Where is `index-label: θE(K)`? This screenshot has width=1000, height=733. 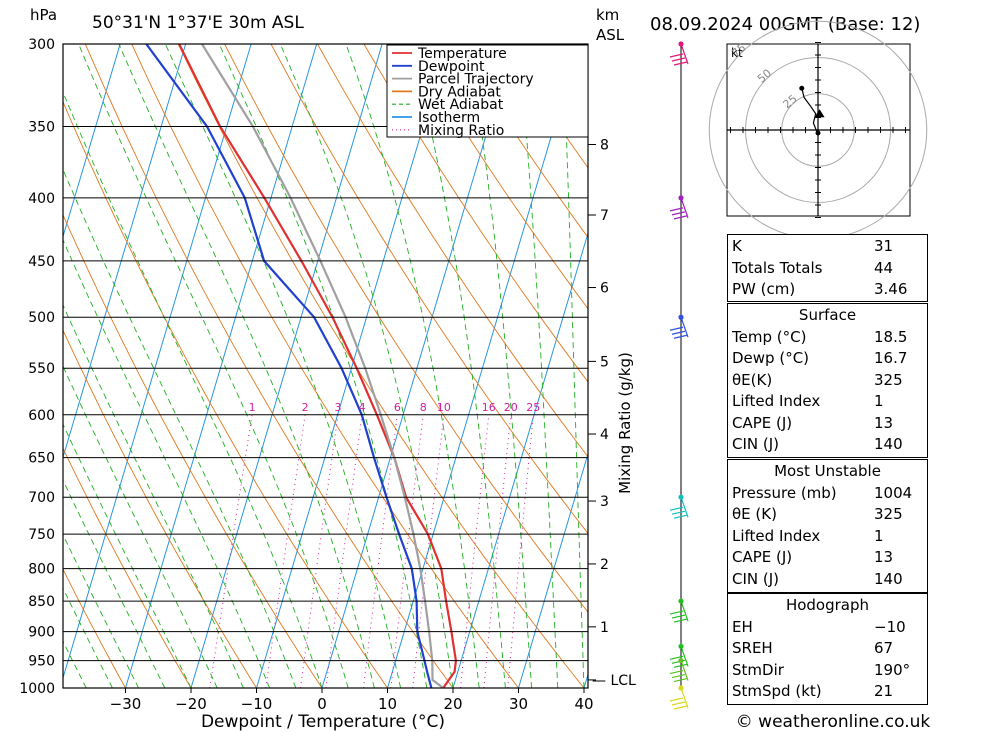
index-label: θE(K) is located at coordinates (752, 379).